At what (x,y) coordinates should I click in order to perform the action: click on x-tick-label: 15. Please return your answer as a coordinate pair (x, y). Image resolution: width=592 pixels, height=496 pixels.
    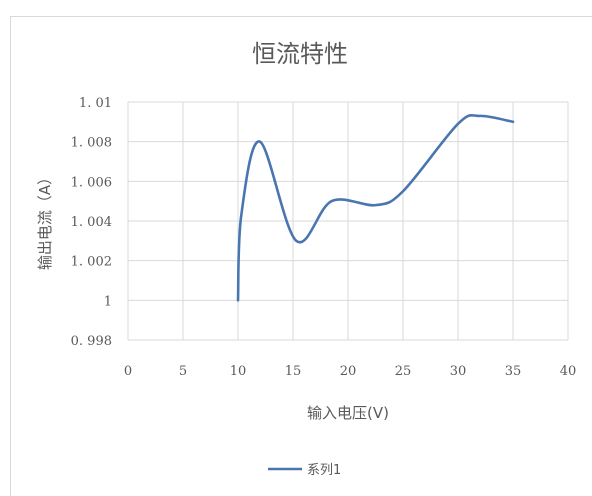
    Looking at the image, I should click on (293, 371).